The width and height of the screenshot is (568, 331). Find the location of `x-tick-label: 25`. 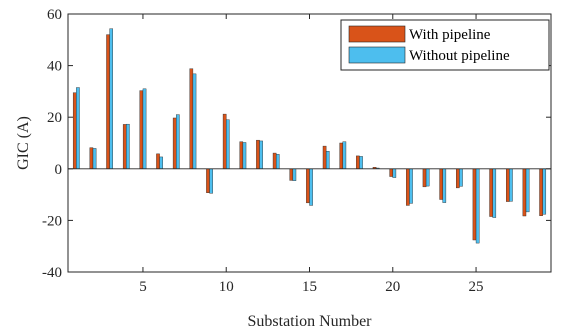

x-tick-label: 25 is located at coordinates (476, 287).